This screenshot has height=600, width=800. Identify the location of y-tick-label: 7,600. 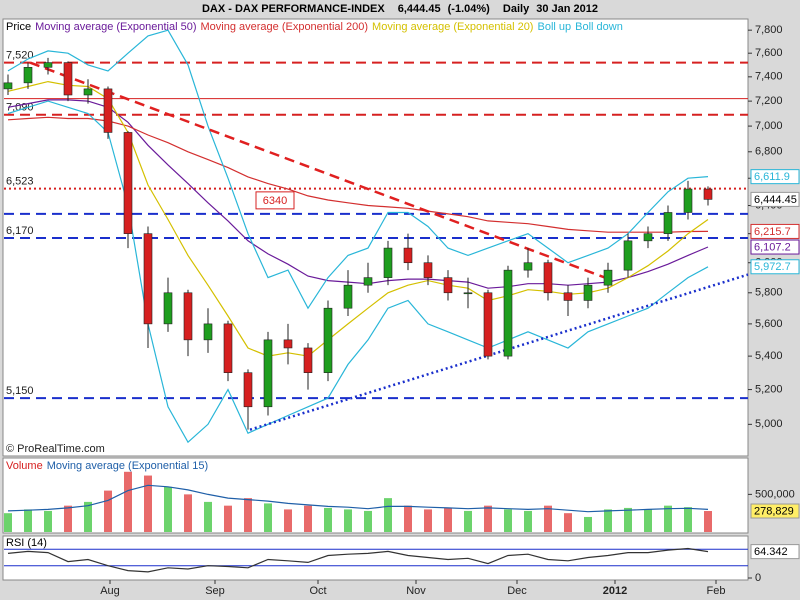
(769, 53).